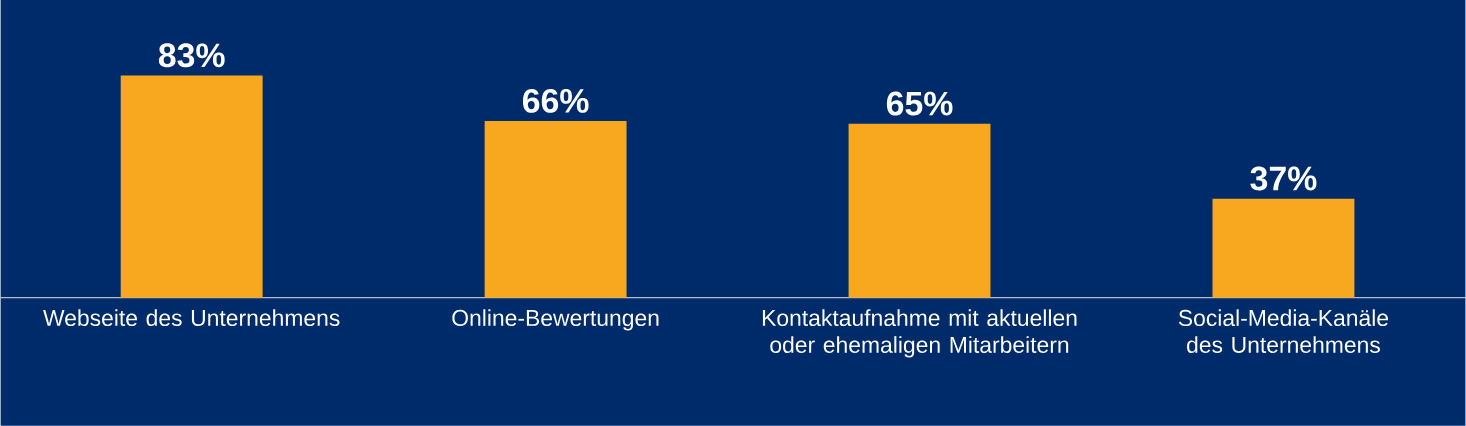 This screenshot has width=1466, height=426. Describe the element at coordinates (555, 320) in the screenshot. I see `x-tick-label: Online-Bewertungen` at that location.